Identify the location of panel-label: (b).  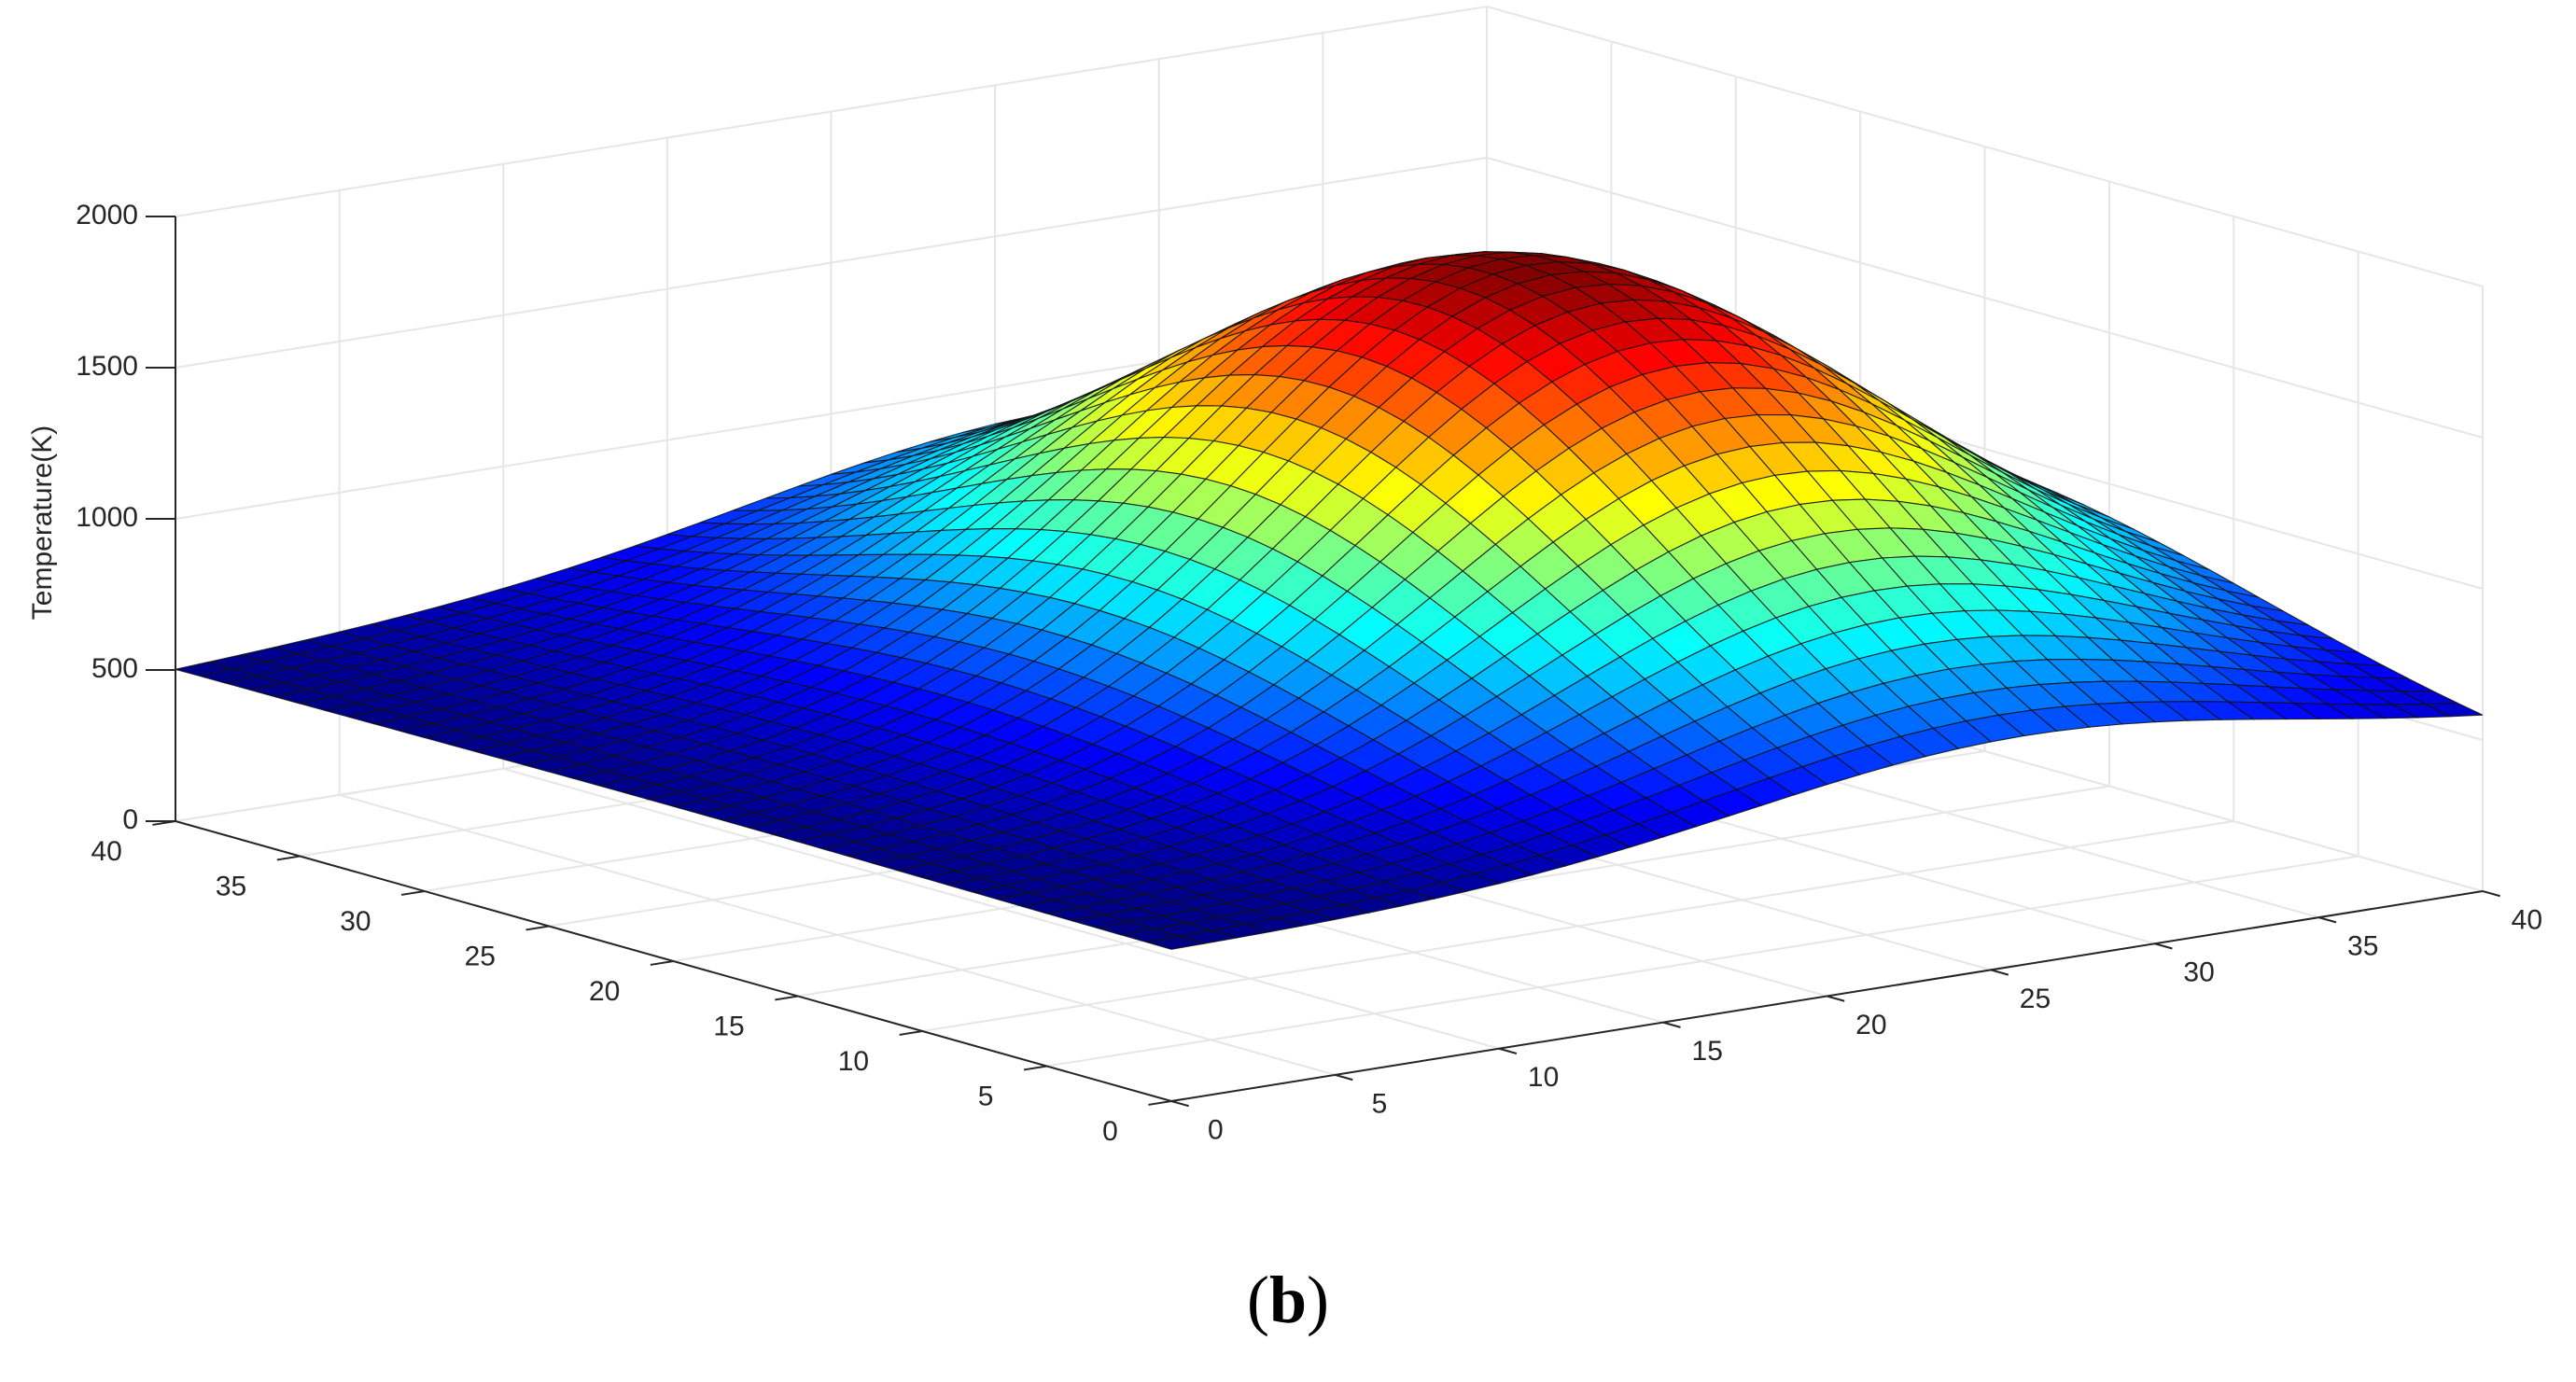
(1287, 1300).